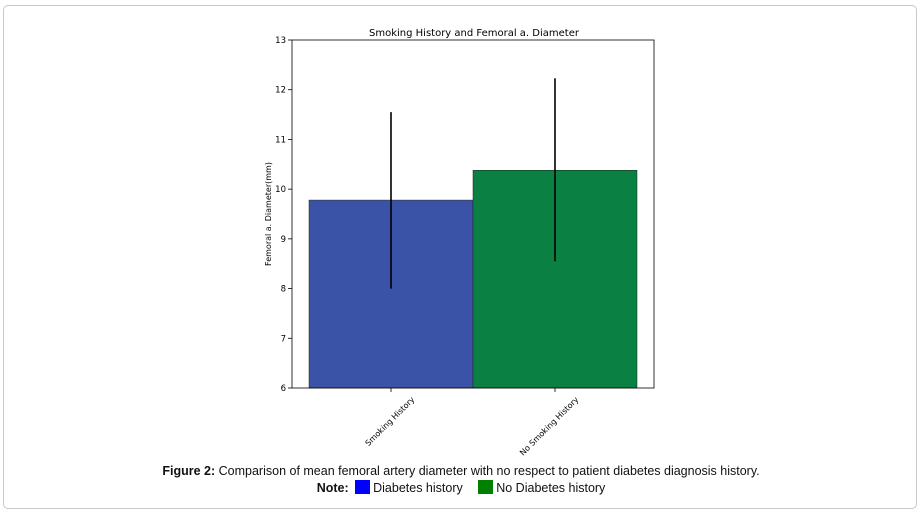  Describe the element at coordinates (332, 488) in the screenshot. I see `note-label: Note:` at that location.